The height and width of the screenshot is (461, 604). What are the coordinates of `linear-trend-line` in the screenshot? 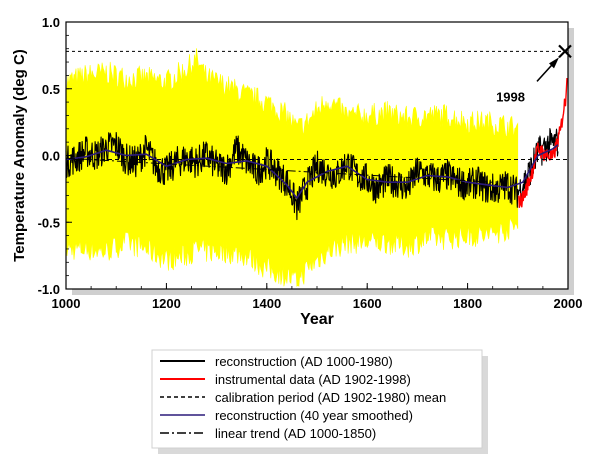 It's located at (279, 170).